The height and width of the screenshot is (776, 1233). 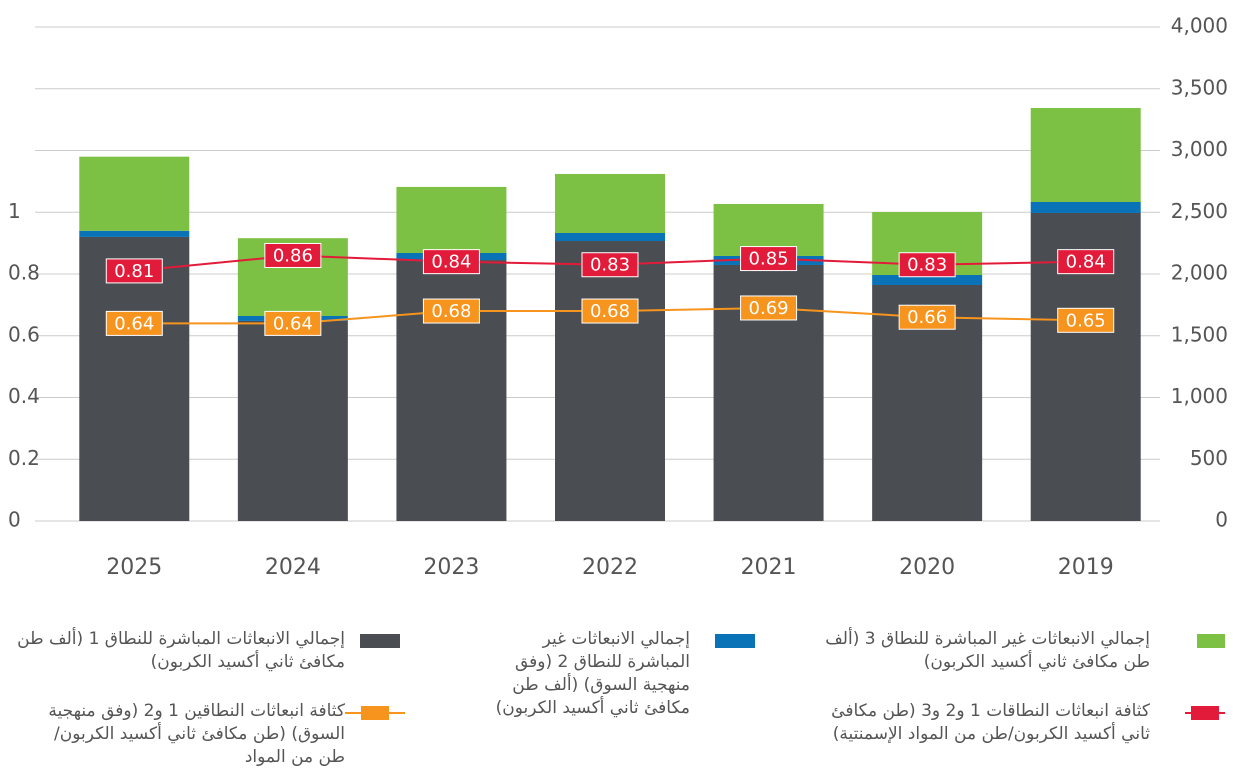 What do you see at coordinates (1086, 567) in the screenshot?
I see `x-tick-label: 2019` at bounding box center [1086, 567].